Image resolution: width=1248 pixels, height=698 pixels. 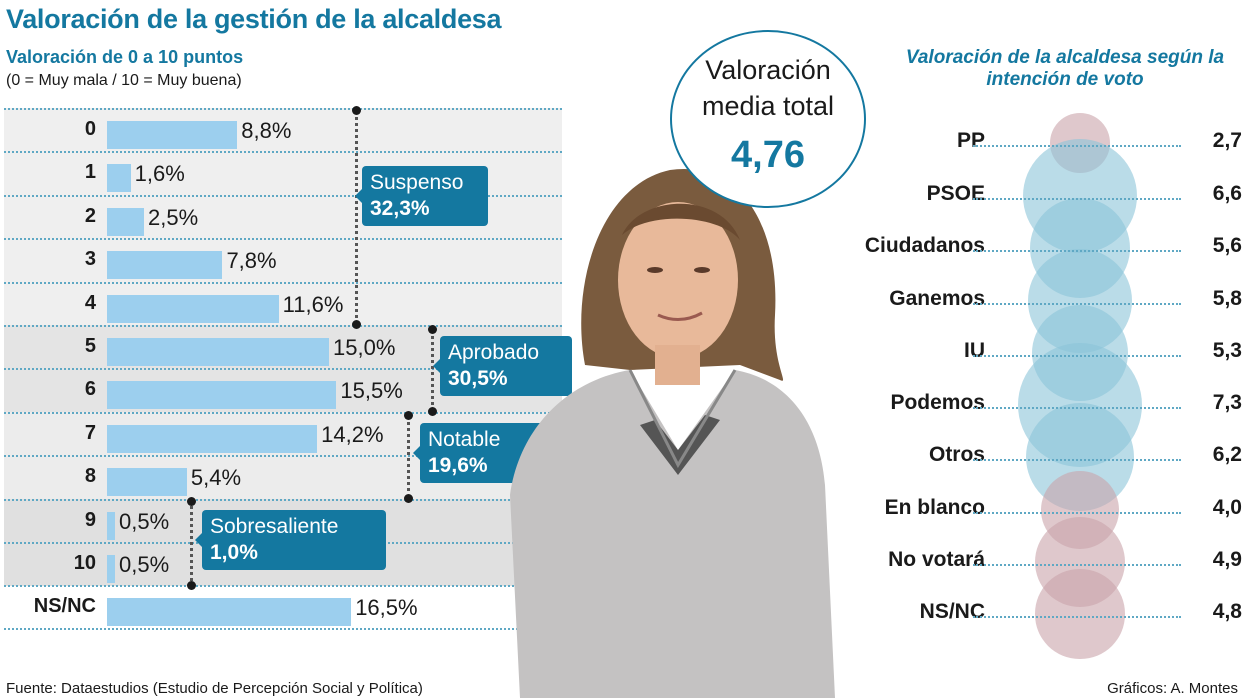 I want to click on left-chart-subtitle: Valoración de 0 a 10 puntos, so click(x=125, y=57).